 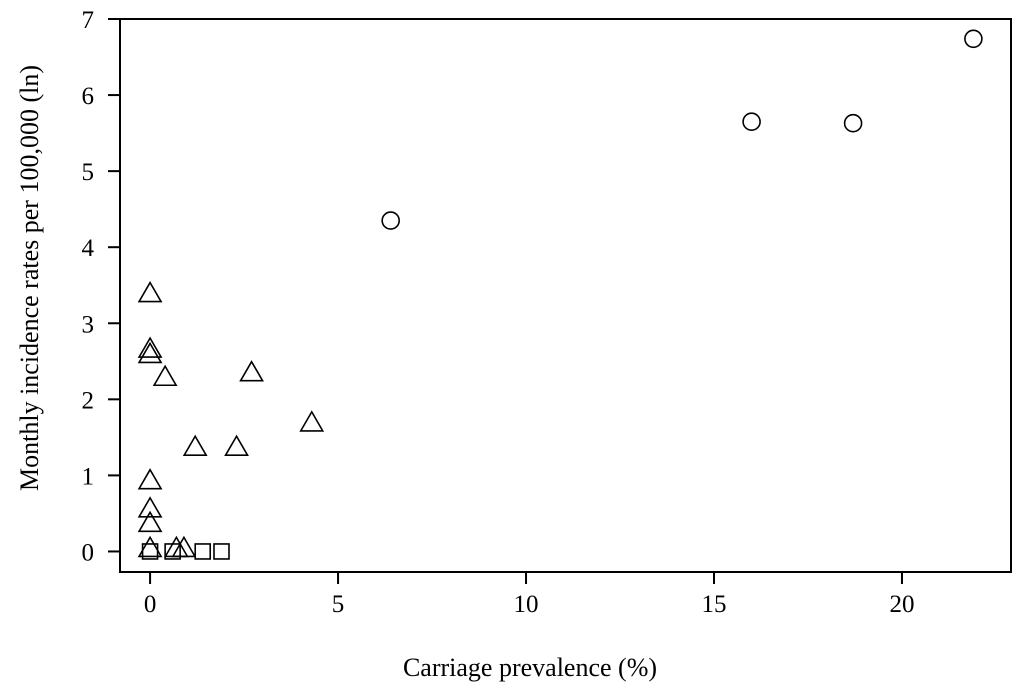 What do you see at coordinates (88, 172) in the screenshot?
I see `y-tick-label-5: 5` at bounding box center [88, 172].